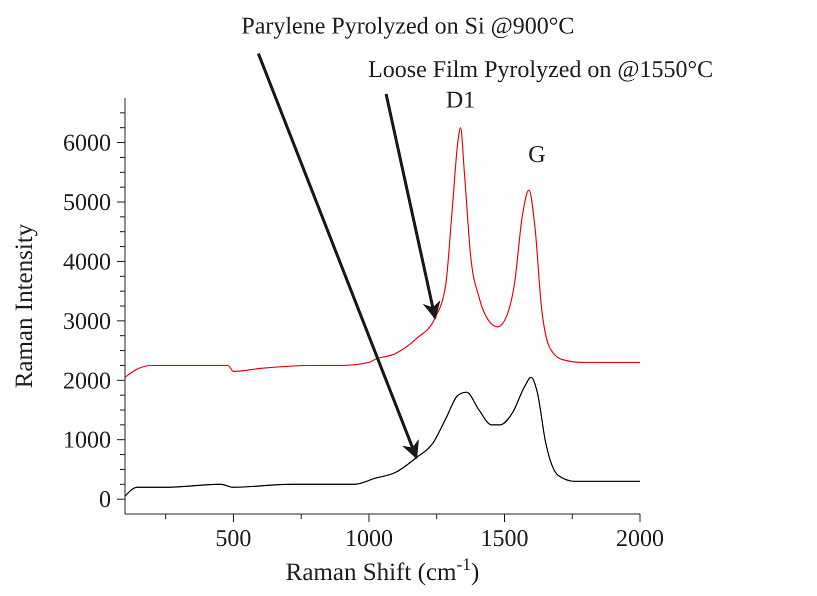 The image size is (817, 596). What do you see at coordinates (504, 539) in the screenshot?
I see `x-tick-label: 1500` at bounding box center [504, 539].